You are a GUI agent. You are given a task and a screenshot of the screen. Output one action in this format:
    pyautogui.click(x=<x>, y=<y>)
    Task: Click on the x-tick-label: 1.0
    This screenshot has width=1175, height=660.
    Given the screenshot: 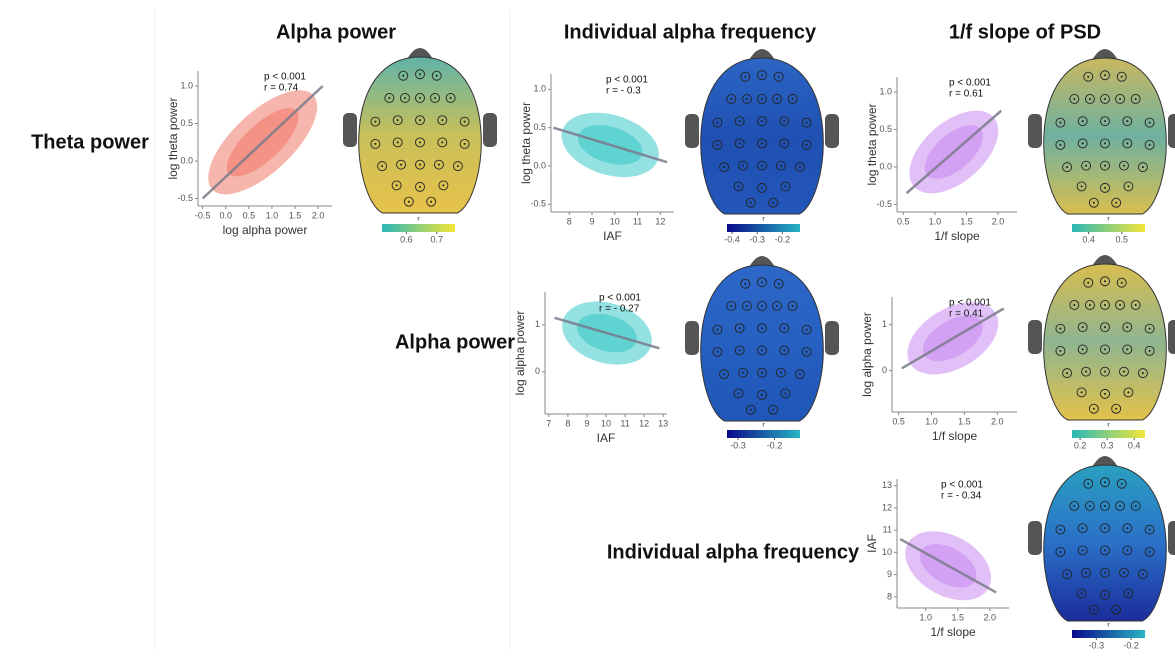 What is the action you would take?
    pyautogui.click(x=926, y=617)
    